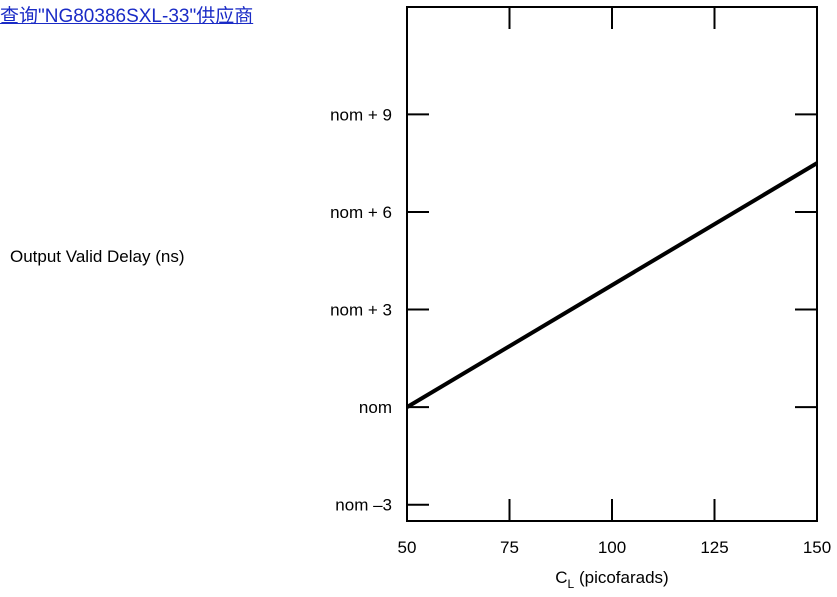 Image resolution: width=837 pixels, height=597 pixels. I want to click on x-tick-labels: 50 75 100 125 150, so click(615, 547).